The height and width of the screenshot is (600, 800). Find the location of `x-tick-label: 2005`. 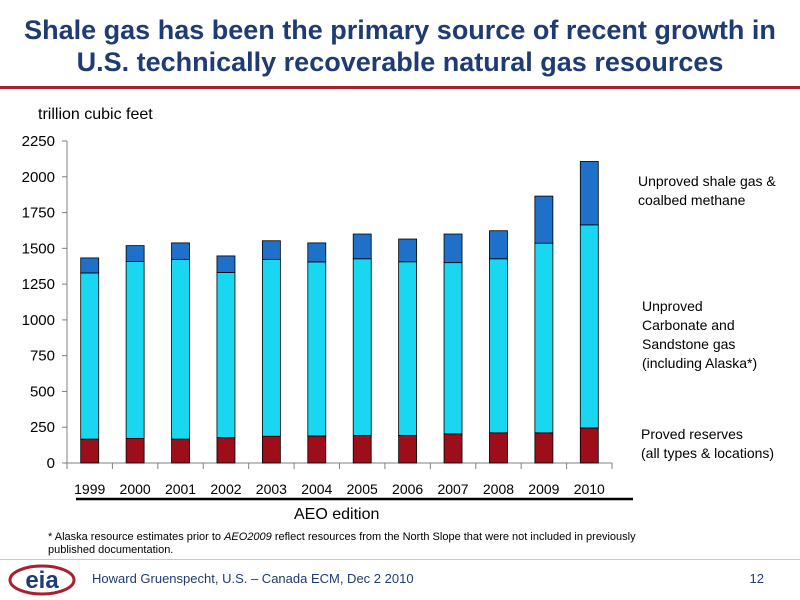

x-tick-label: 2005 is located at coordinates (362, 489).